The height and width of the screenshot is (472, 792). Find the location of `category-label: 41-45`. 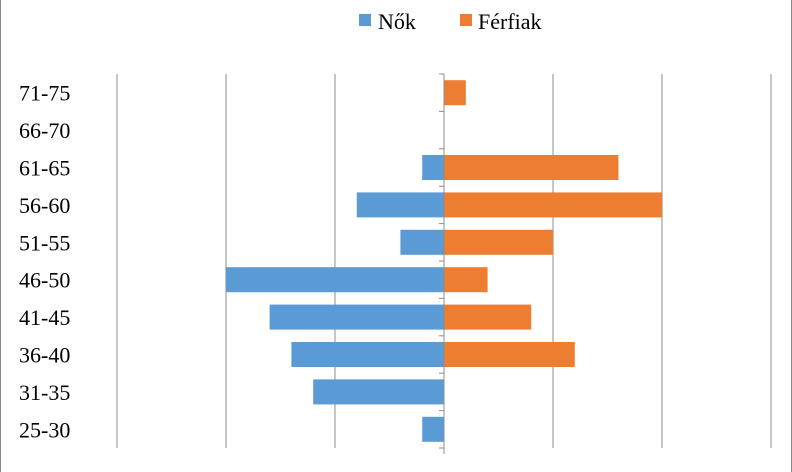

category-label: 41-45 is located at coordinates (44, 317).